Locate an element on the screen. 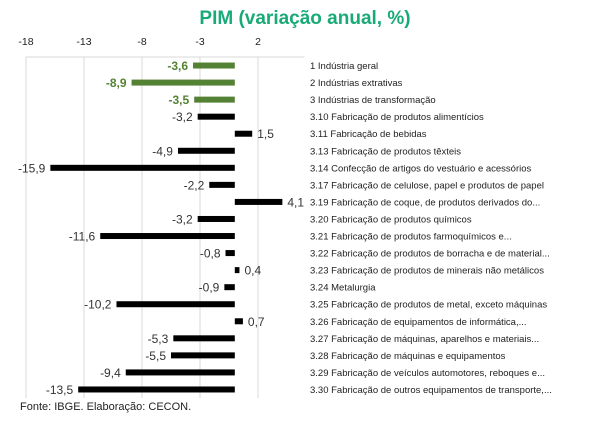 This screenshot has width=610, height=423. category-label: 3.13 Fabricação de produtos têxteis is located at coordinates (385, 151).